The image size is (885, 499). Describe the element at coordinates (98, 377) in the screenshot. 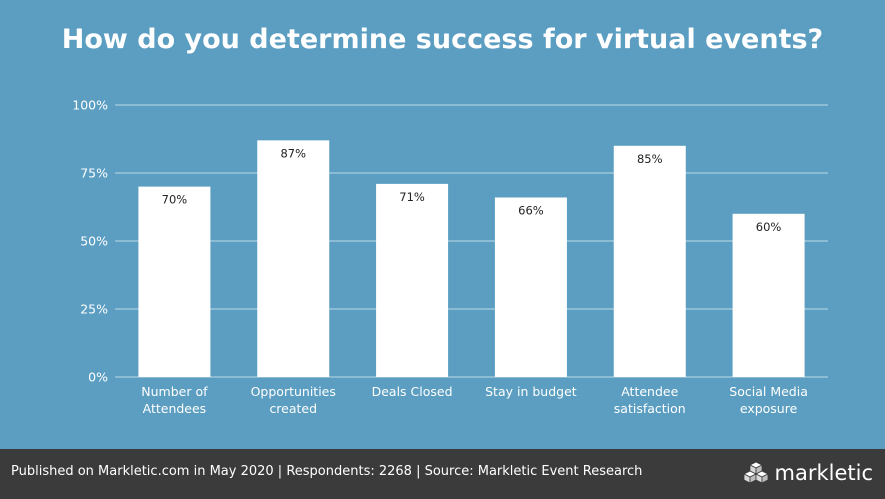

I see `y-tick-label: 0%` at that location.